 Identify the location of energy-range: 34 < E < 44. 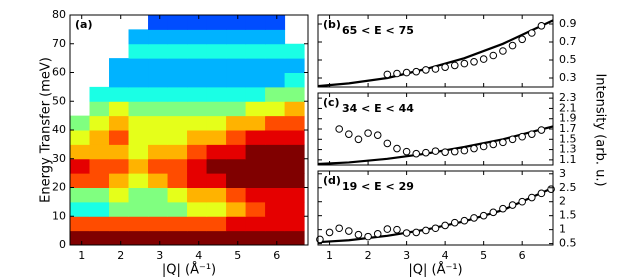
(378, 108).